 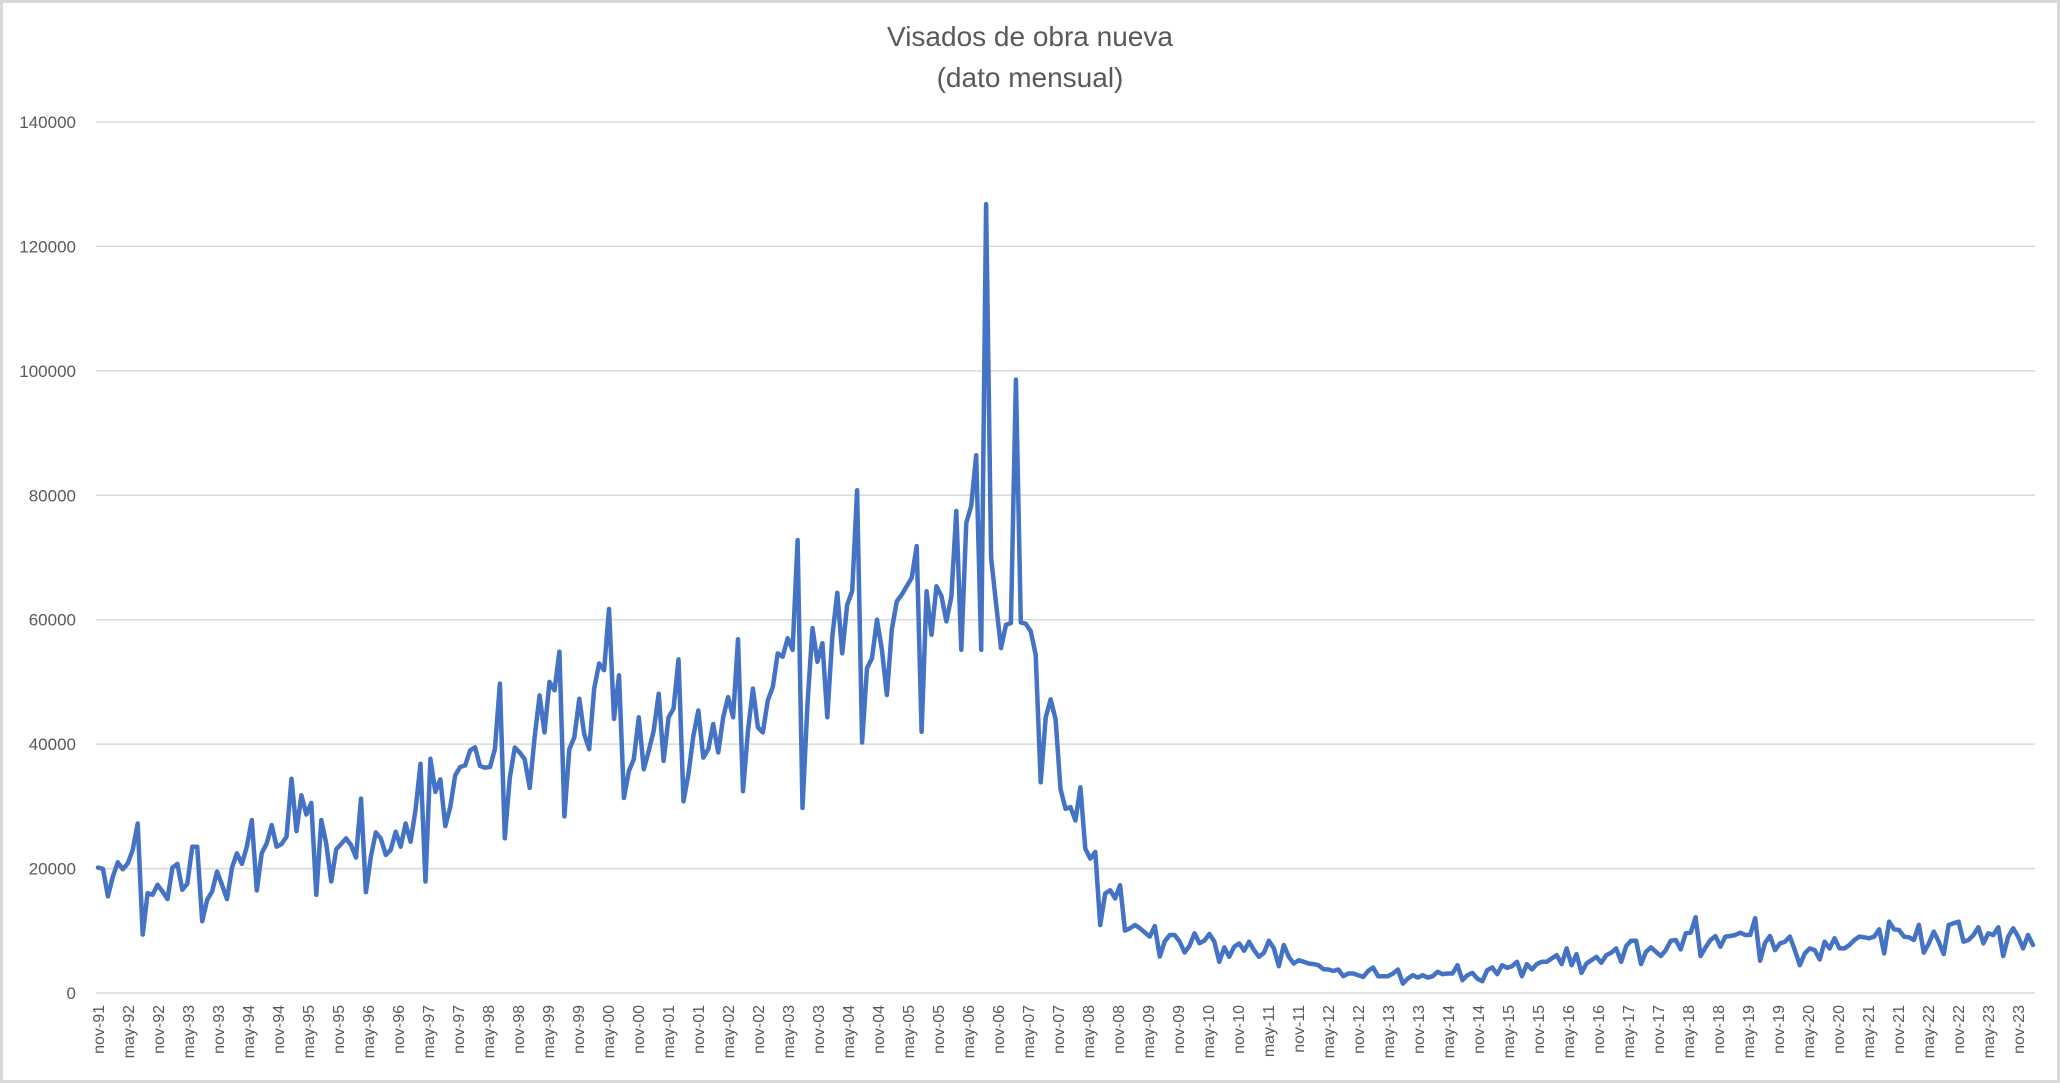 I want to click on x-tick-label: nov-21, so click(x=1899, y=1029).